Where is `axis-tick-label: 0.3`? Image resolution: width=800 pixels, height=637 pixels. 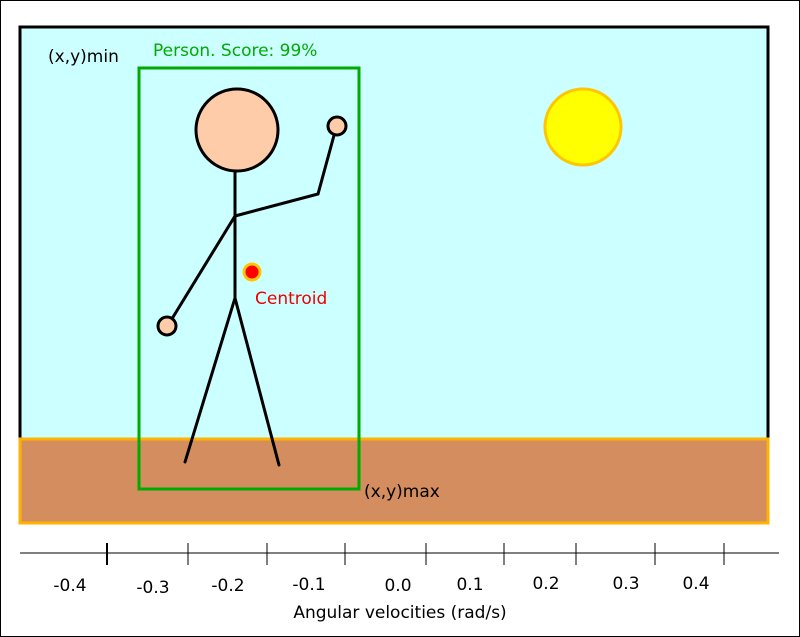 axis-tick-label: 0.3 is located at coordinates (625, 584).